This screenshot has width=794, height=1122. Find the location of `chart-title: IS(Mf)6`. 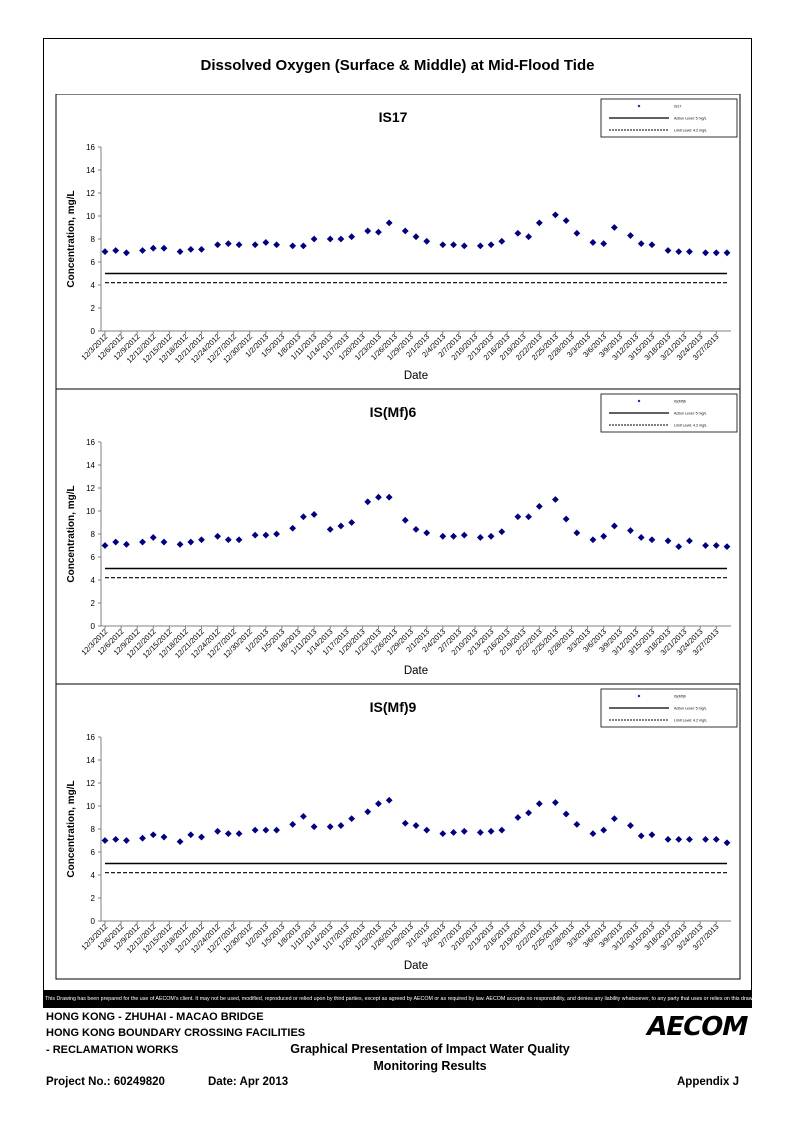

chart-title: IS(Mf)6 is located at coordinates (393, 412).